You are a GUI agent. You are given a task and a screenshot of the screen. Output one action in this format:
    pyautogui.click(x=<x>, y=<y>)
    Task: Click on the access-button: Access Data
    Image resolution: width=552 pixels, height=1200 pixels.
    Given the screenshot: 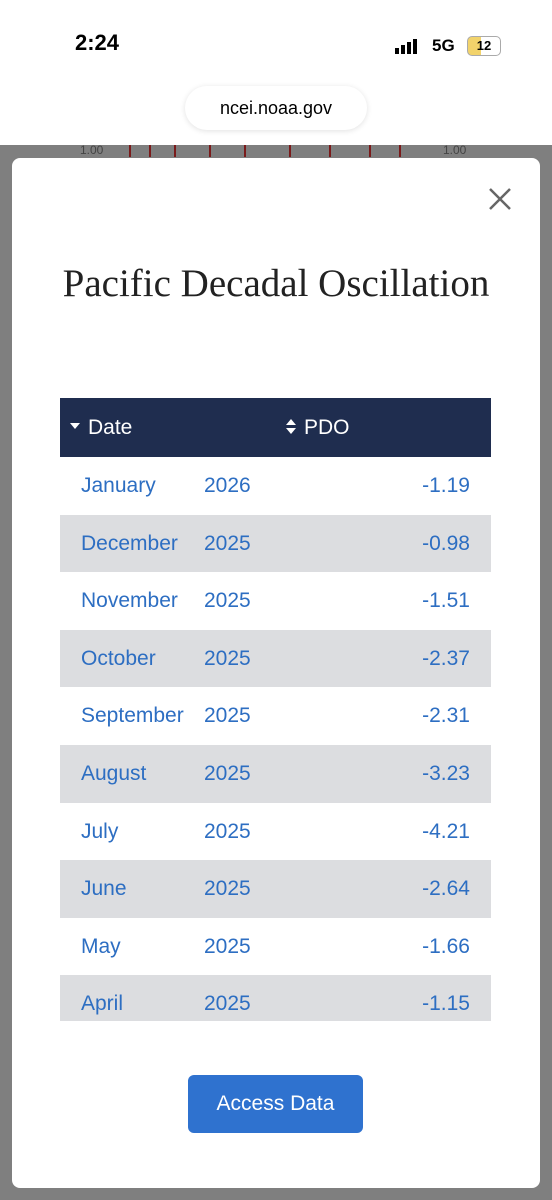 What is the action you would take?
    pyautogui.click(x=275, y=1104)
    